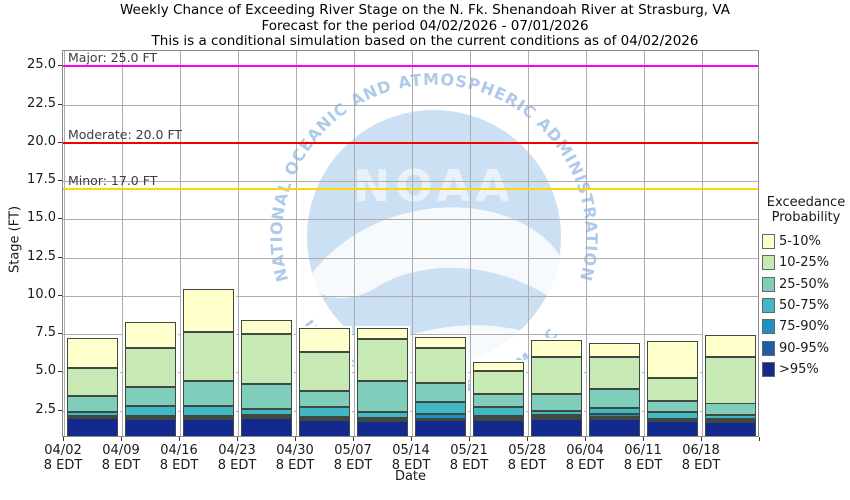 This screenshot has width=850, height=500. I want to click on x-tick-date: 05/28, so click(527, 450).